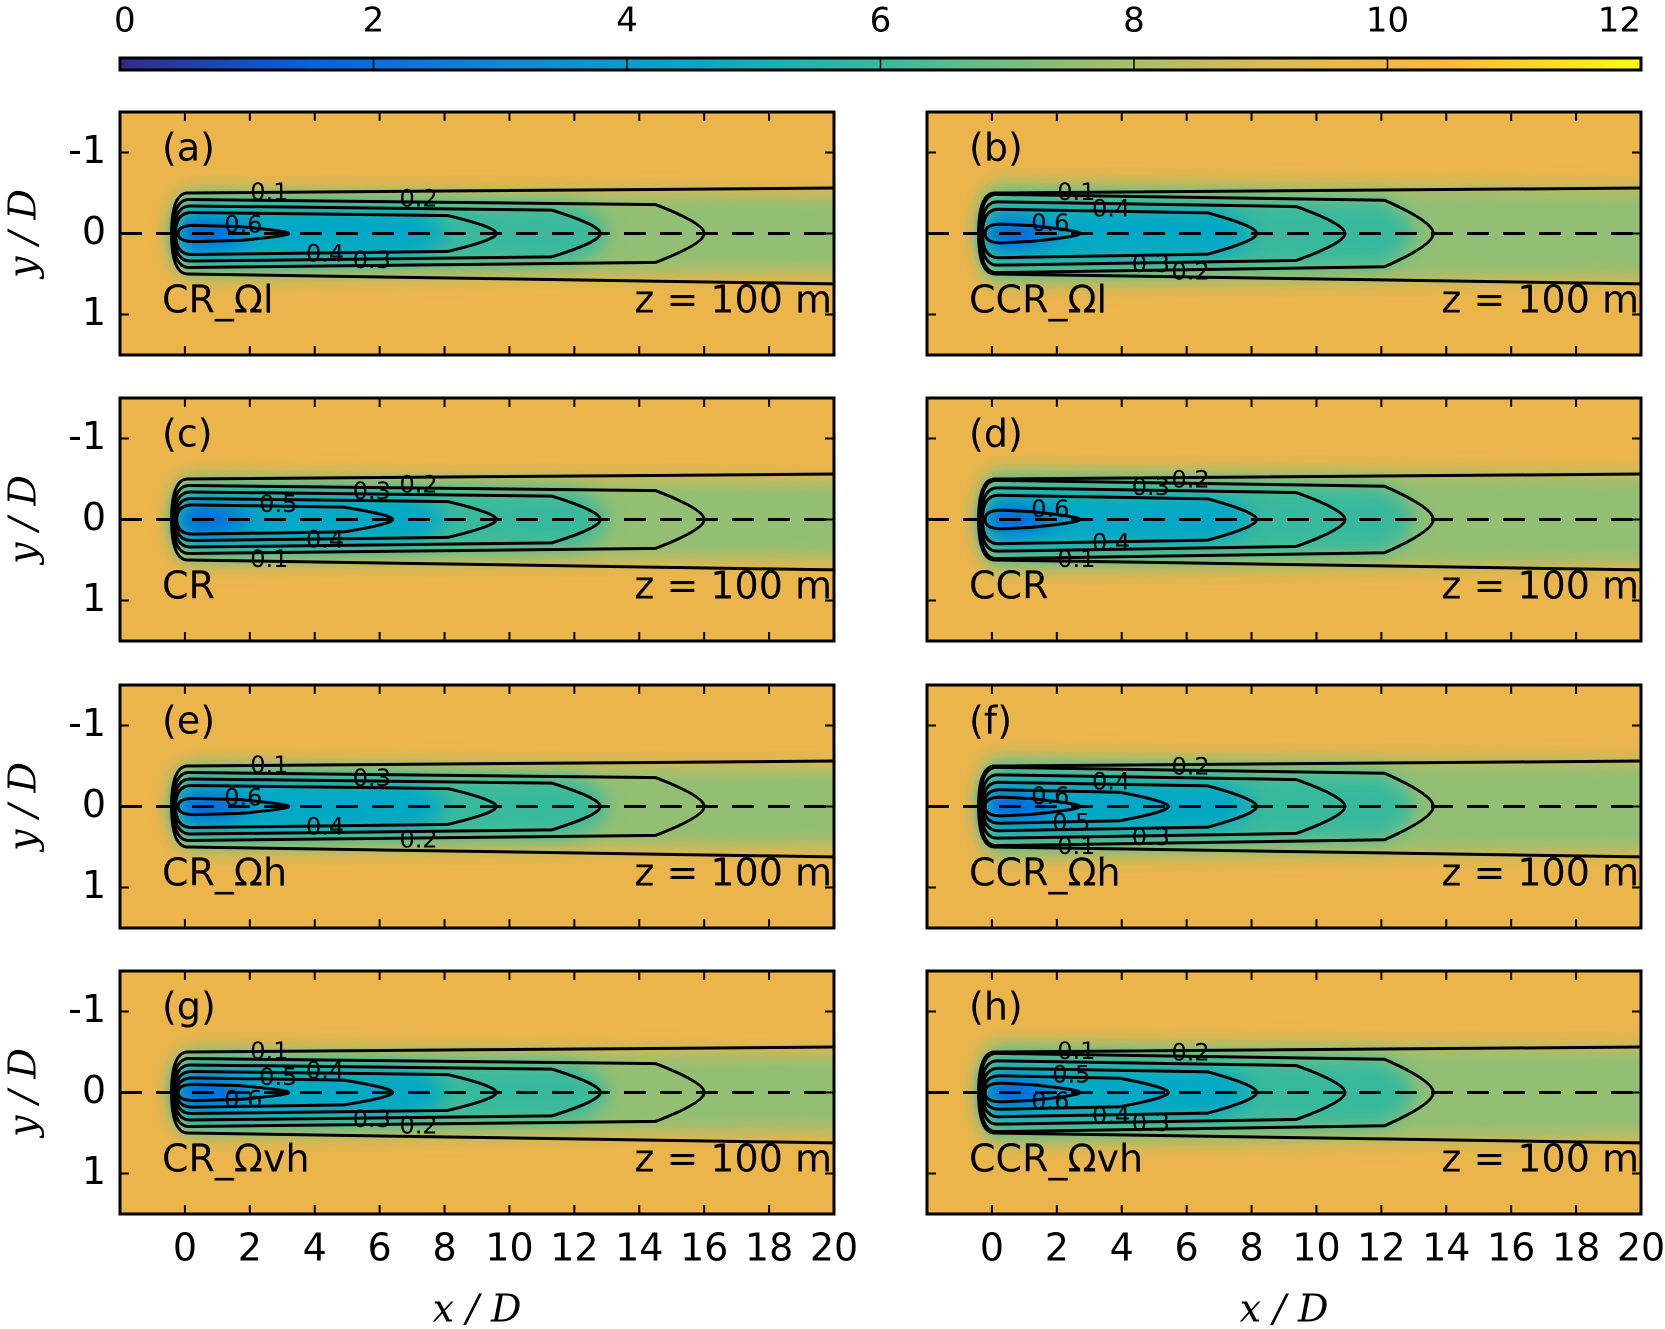 The image size is (1665, 1329). I want to click on panel: 0.10.20.60.30.4(b) CCR_Ωl z = 100 m, so click(1284, 233).